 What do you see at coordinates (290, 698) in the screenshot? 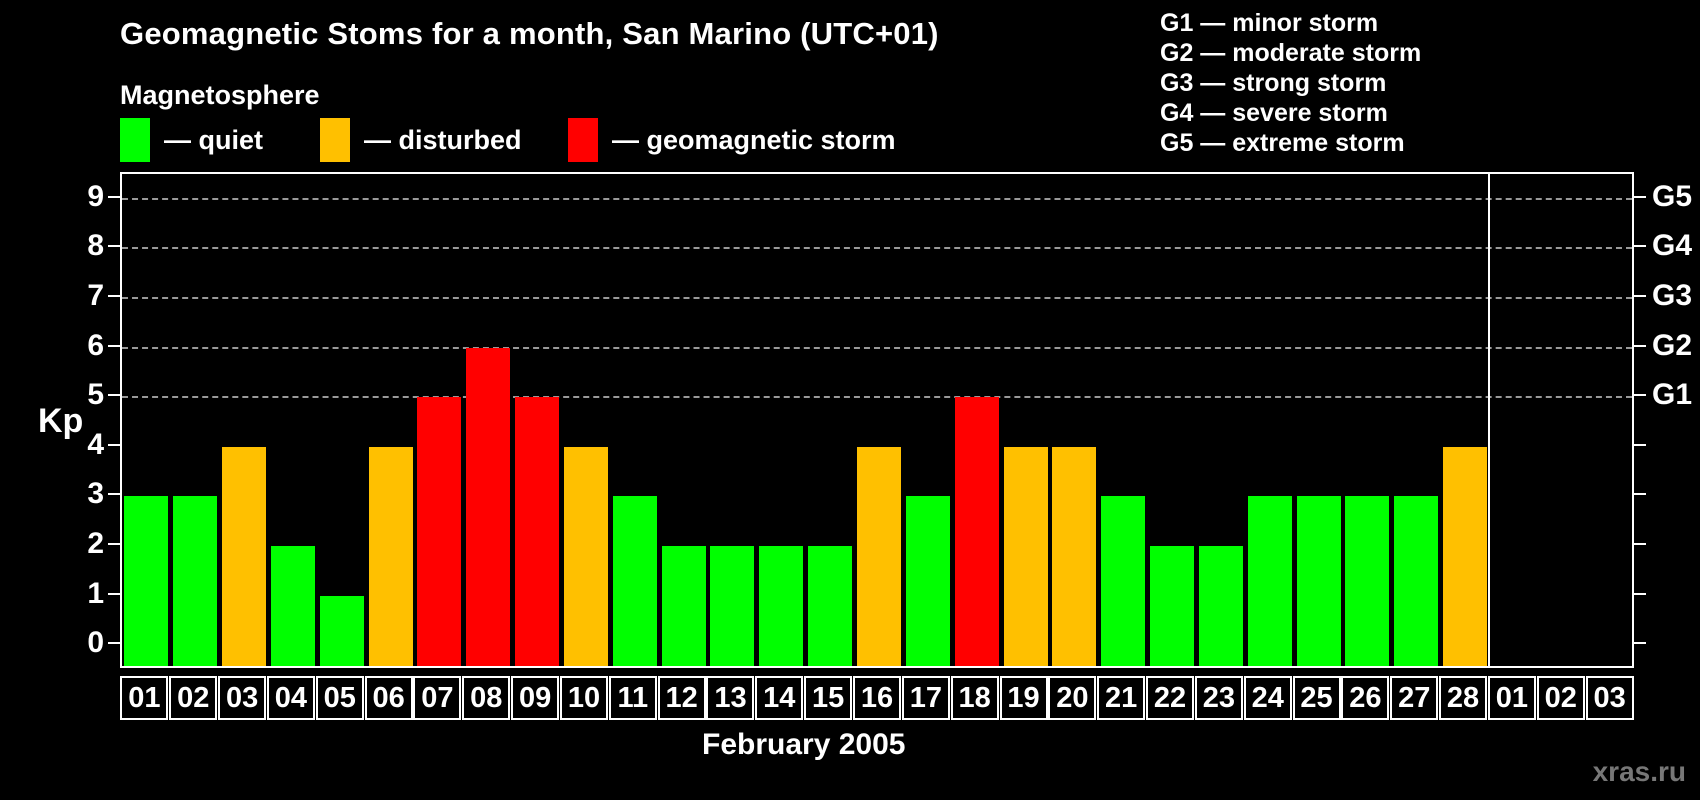
I see `day-label-box: 04` at bounding box center [290, 698].